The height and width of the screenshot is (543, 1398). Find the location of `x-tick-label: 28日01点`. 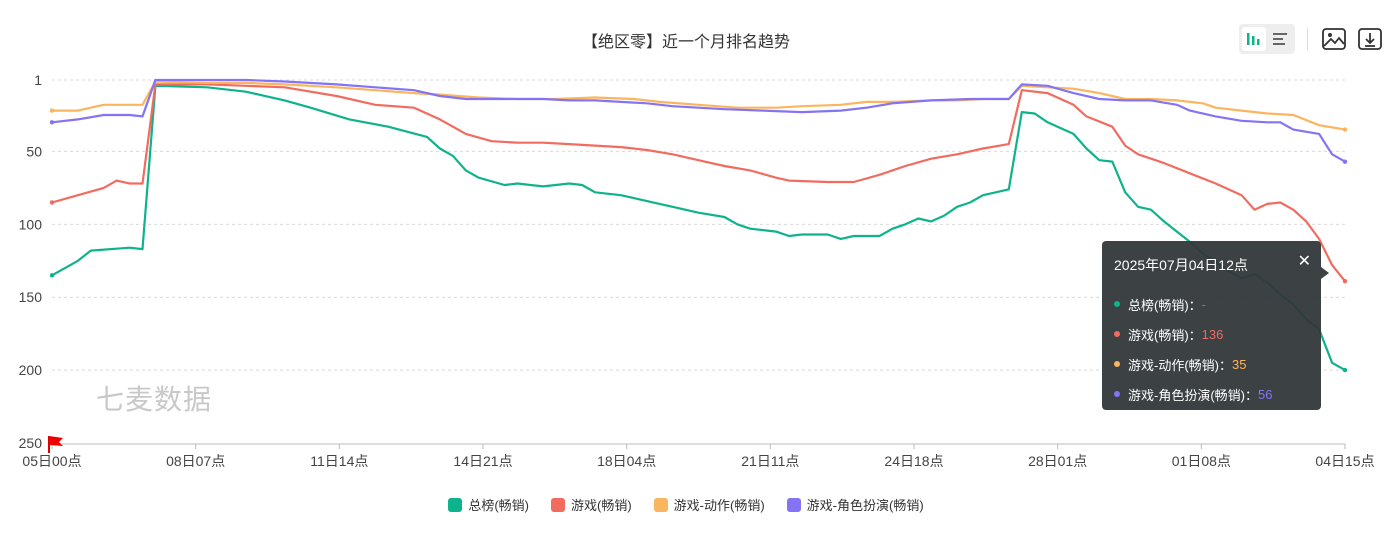

x-tick-label: 28日01点 is located at coordinates (1057, 461).